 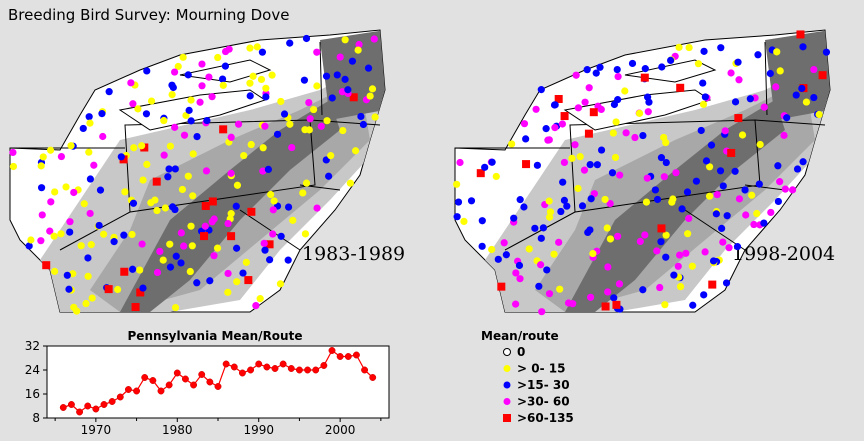 What do you see at coordinates (783, 254) in the screenshot?
I see `period-label-right: 1998-2004` at bounding box center [783, 254].